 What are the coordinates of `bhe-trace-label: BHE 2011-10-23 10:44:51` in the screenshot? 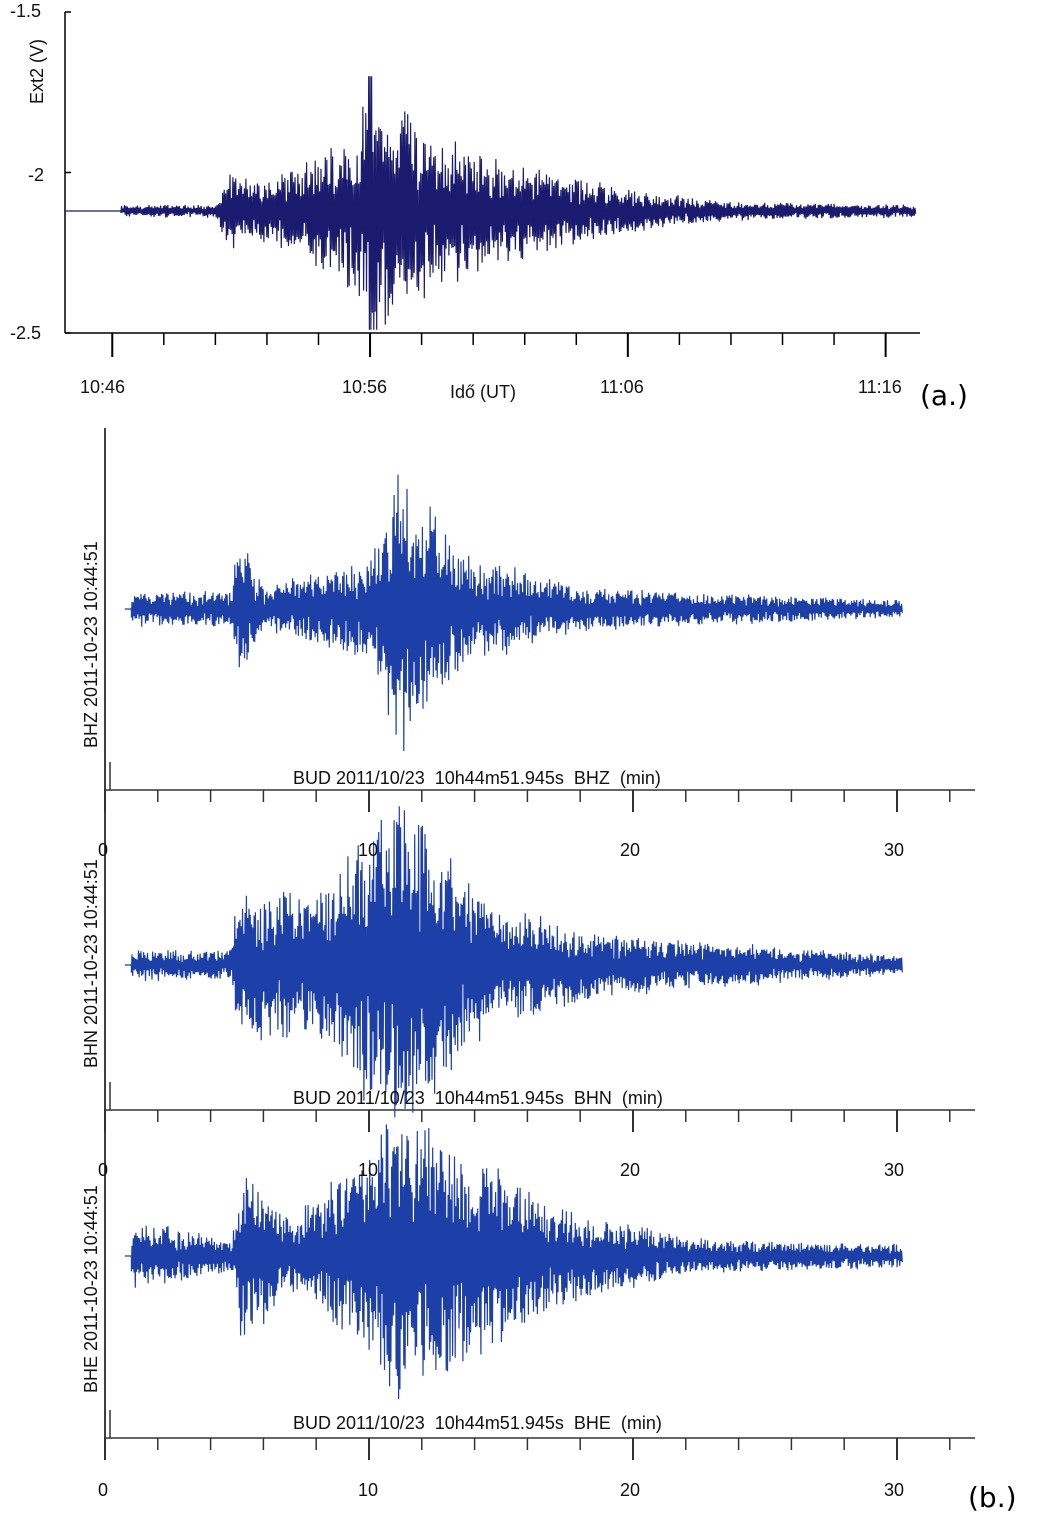 It's located at (91, 1289).